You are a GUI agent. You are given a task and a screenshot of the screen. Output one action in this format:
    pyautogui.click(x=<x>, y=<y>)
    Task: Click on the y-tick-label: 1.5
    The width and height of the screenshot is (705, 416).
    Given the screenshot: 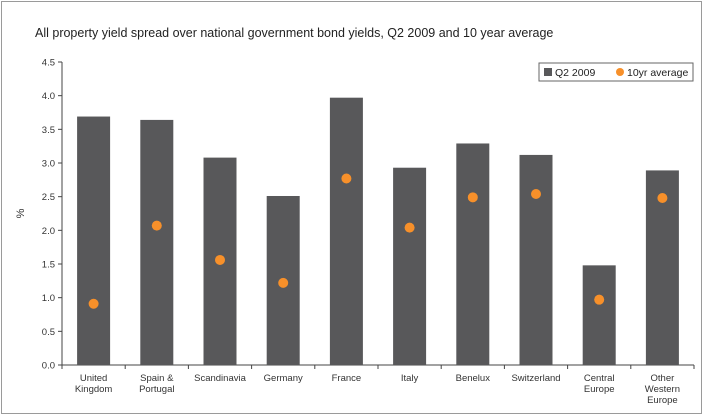 What is the action you would take?
    pyautogui.click(x=48, y=265)
    